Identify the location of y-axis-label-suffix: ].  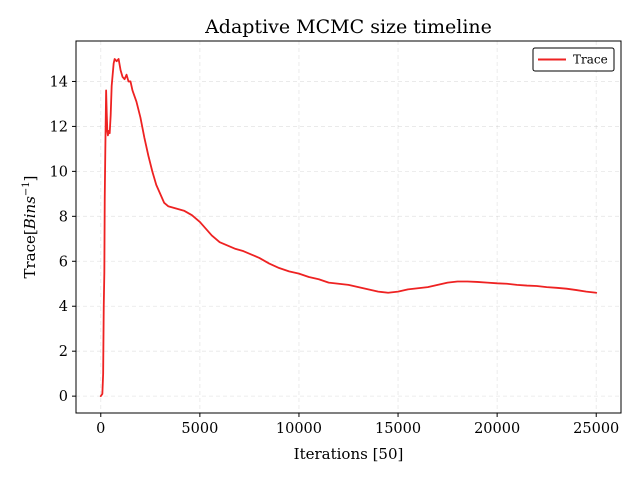
(30, 178).